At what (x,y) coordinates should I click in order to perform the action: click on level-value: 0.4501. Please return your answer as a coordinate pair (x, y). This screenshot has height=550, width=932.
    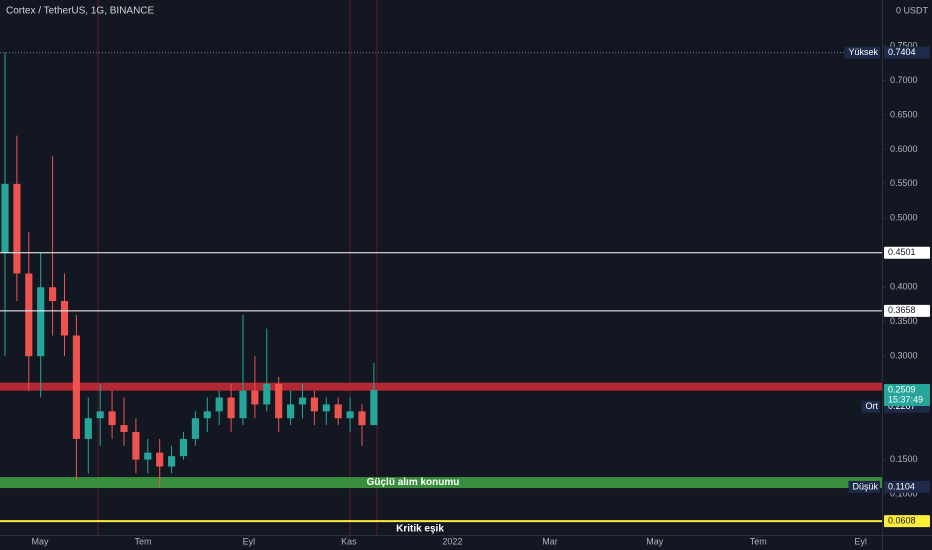
    Looking at the image, I should click on (902, 252).